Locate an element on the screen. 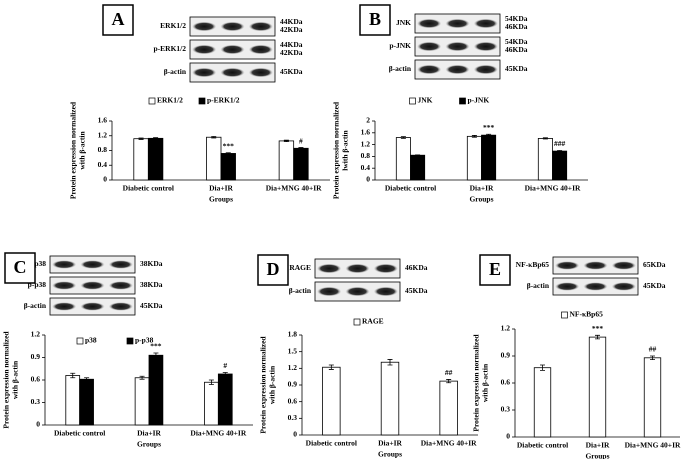 The image size is (700, 459). x-tick-label: Dia+MNG 40+IR is located at coordinates (653, 445).